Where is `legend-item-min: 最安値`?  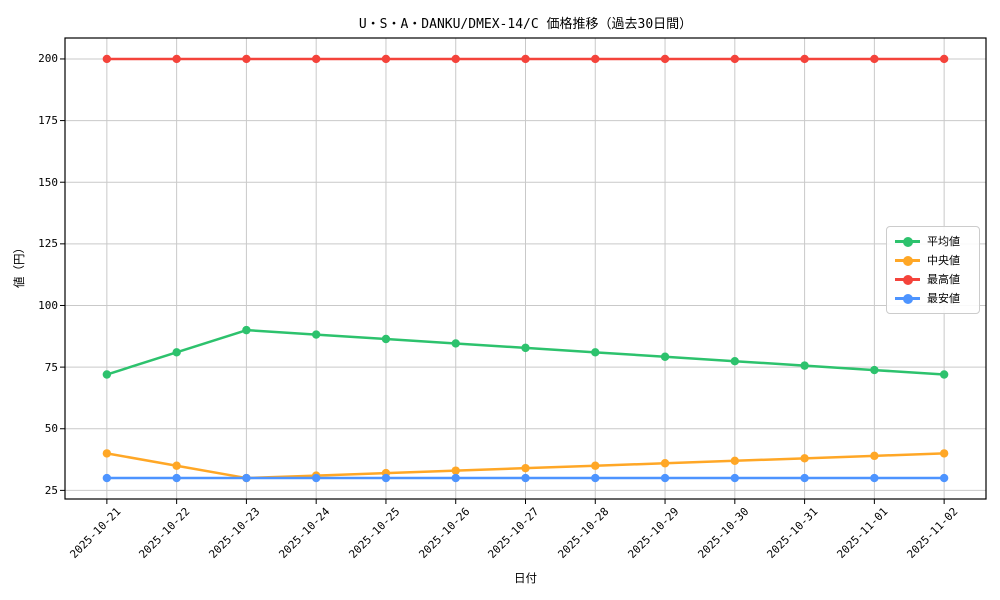
legend-item-min: 最安値 is located at coordinates (933, 298).